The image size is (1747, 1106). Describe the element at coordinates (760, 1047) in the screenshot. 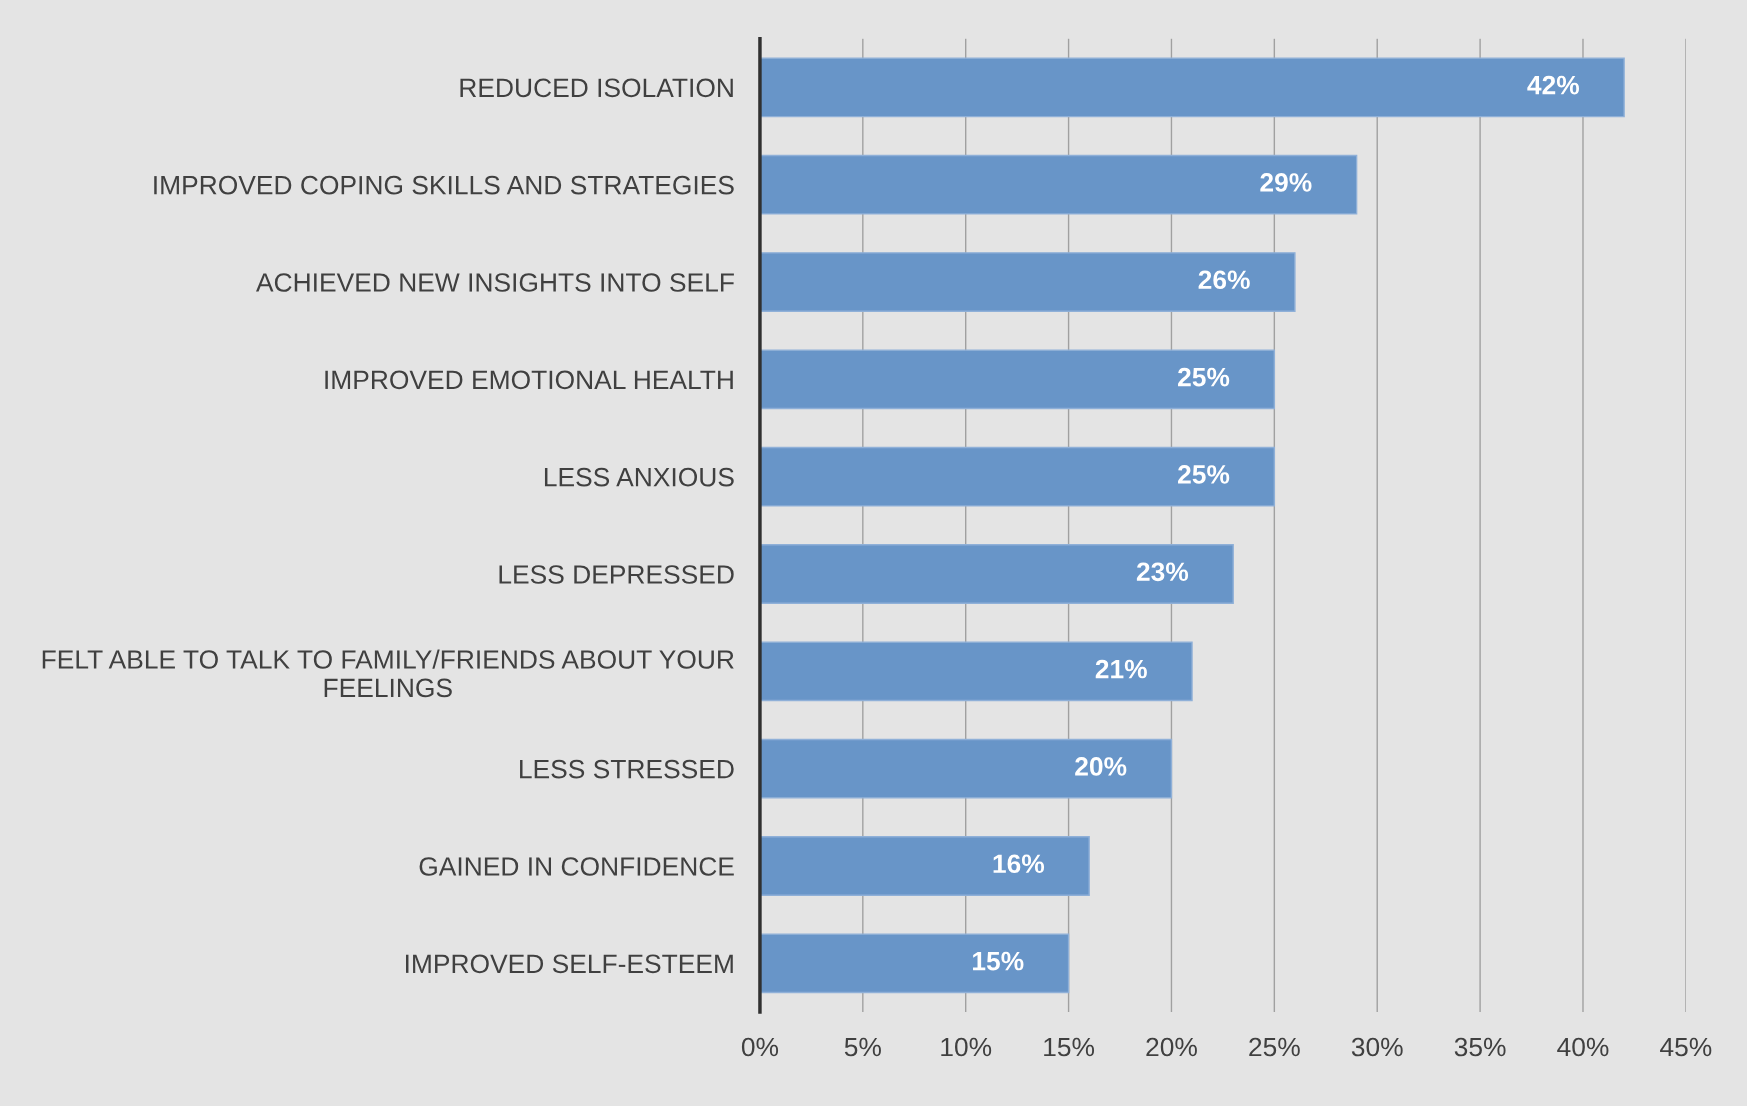

I see `x-tick-label: 0%` at that location.